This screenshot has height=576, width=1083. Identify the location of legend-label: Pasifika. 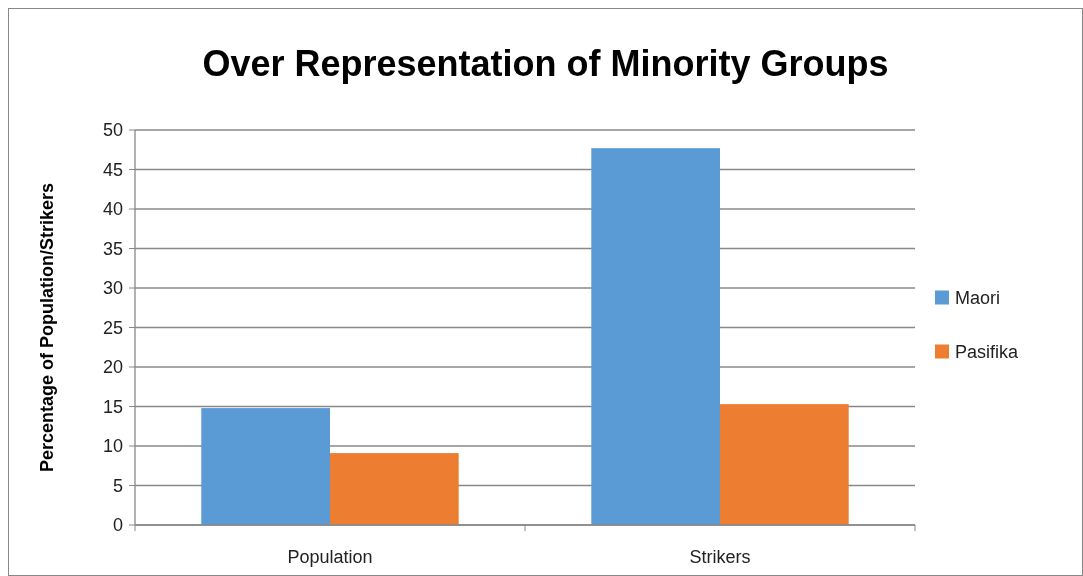
(987, 351).